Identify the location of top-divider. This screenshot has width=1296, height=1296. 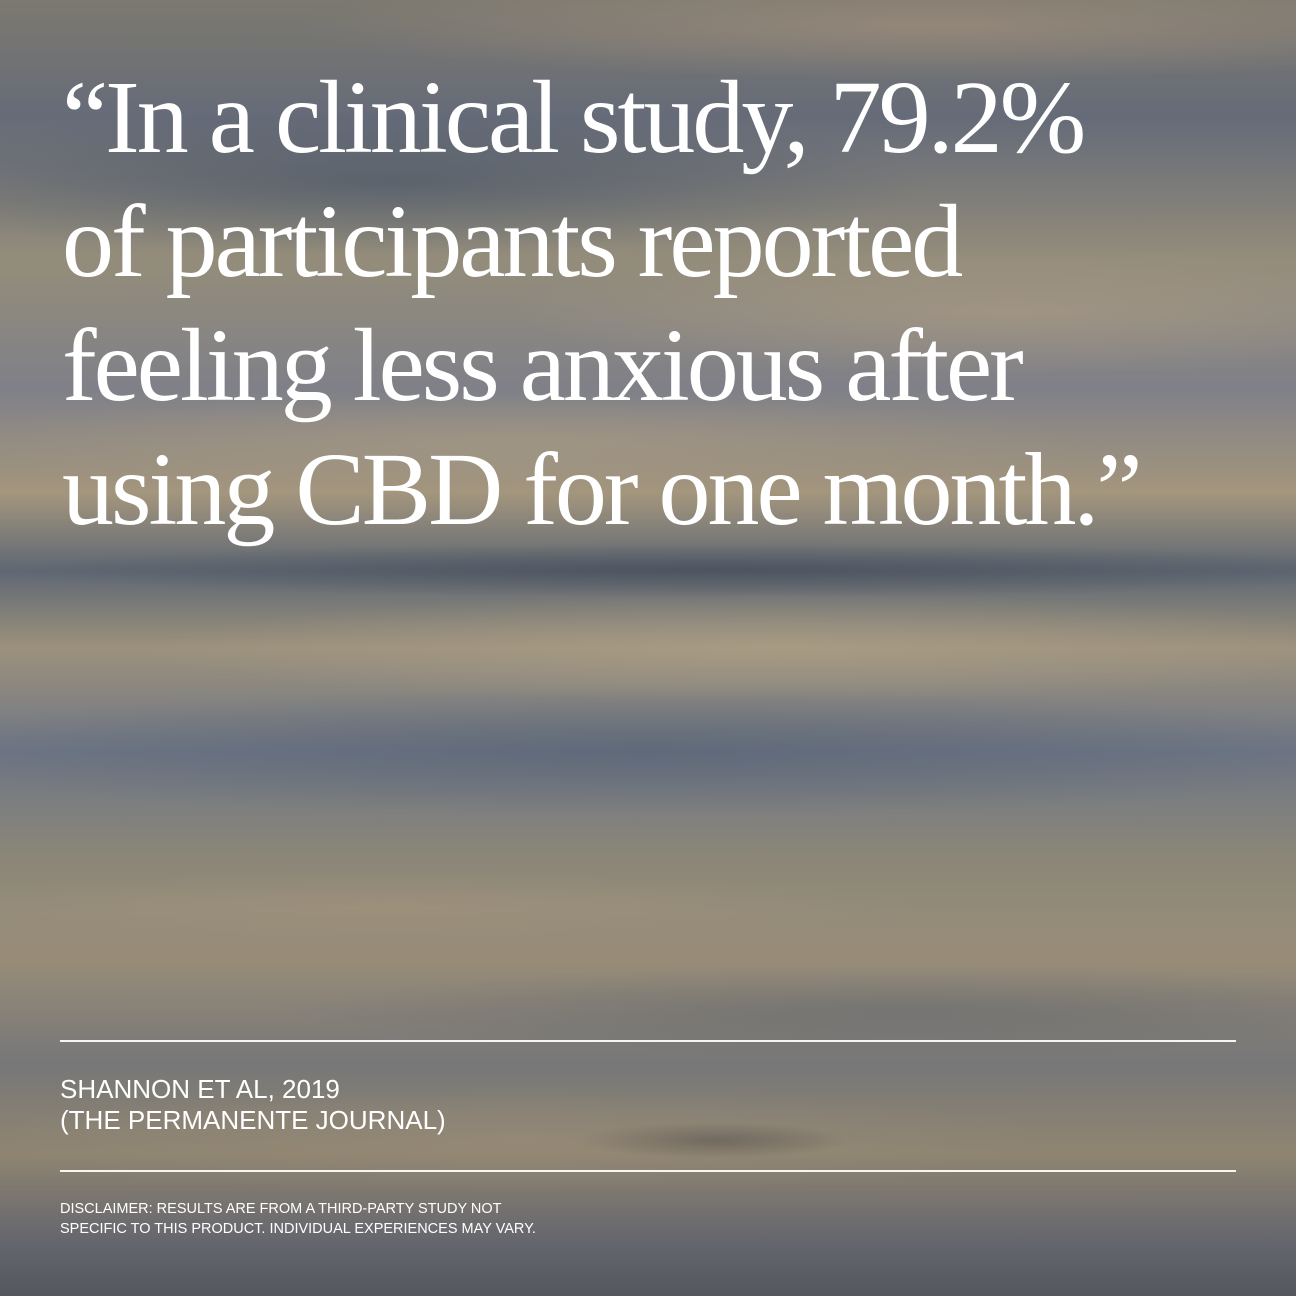
(648, 1041).